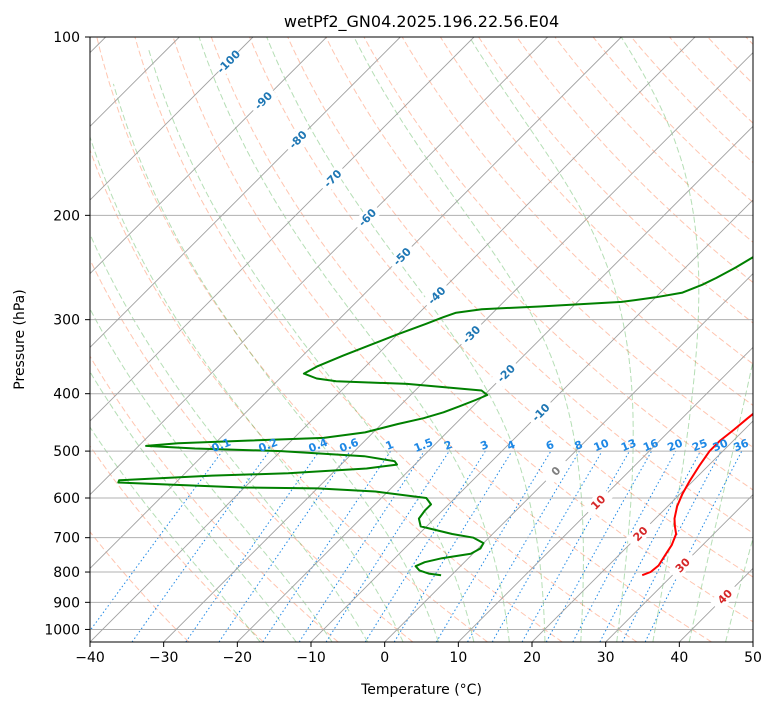  What do you see at coordinates (66, 499) in the screenshot?
I see `y-tick-label: 600` at bounding box center [66, 499].